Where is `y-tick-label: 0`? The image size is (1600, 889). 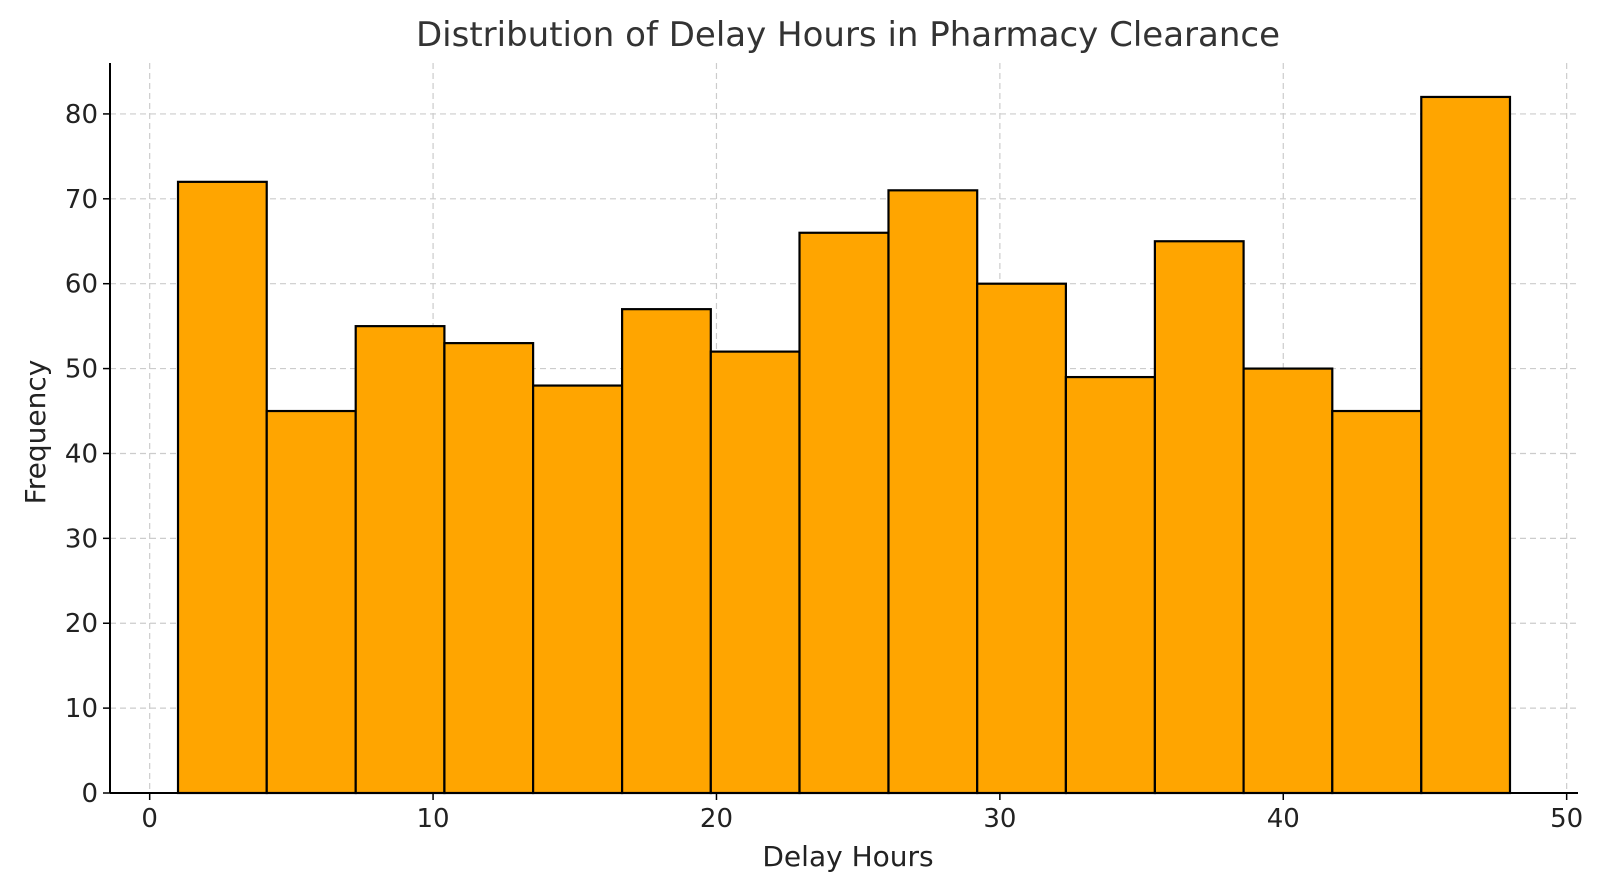
y-tick-label: 0 is located at coordinates (89, 794).